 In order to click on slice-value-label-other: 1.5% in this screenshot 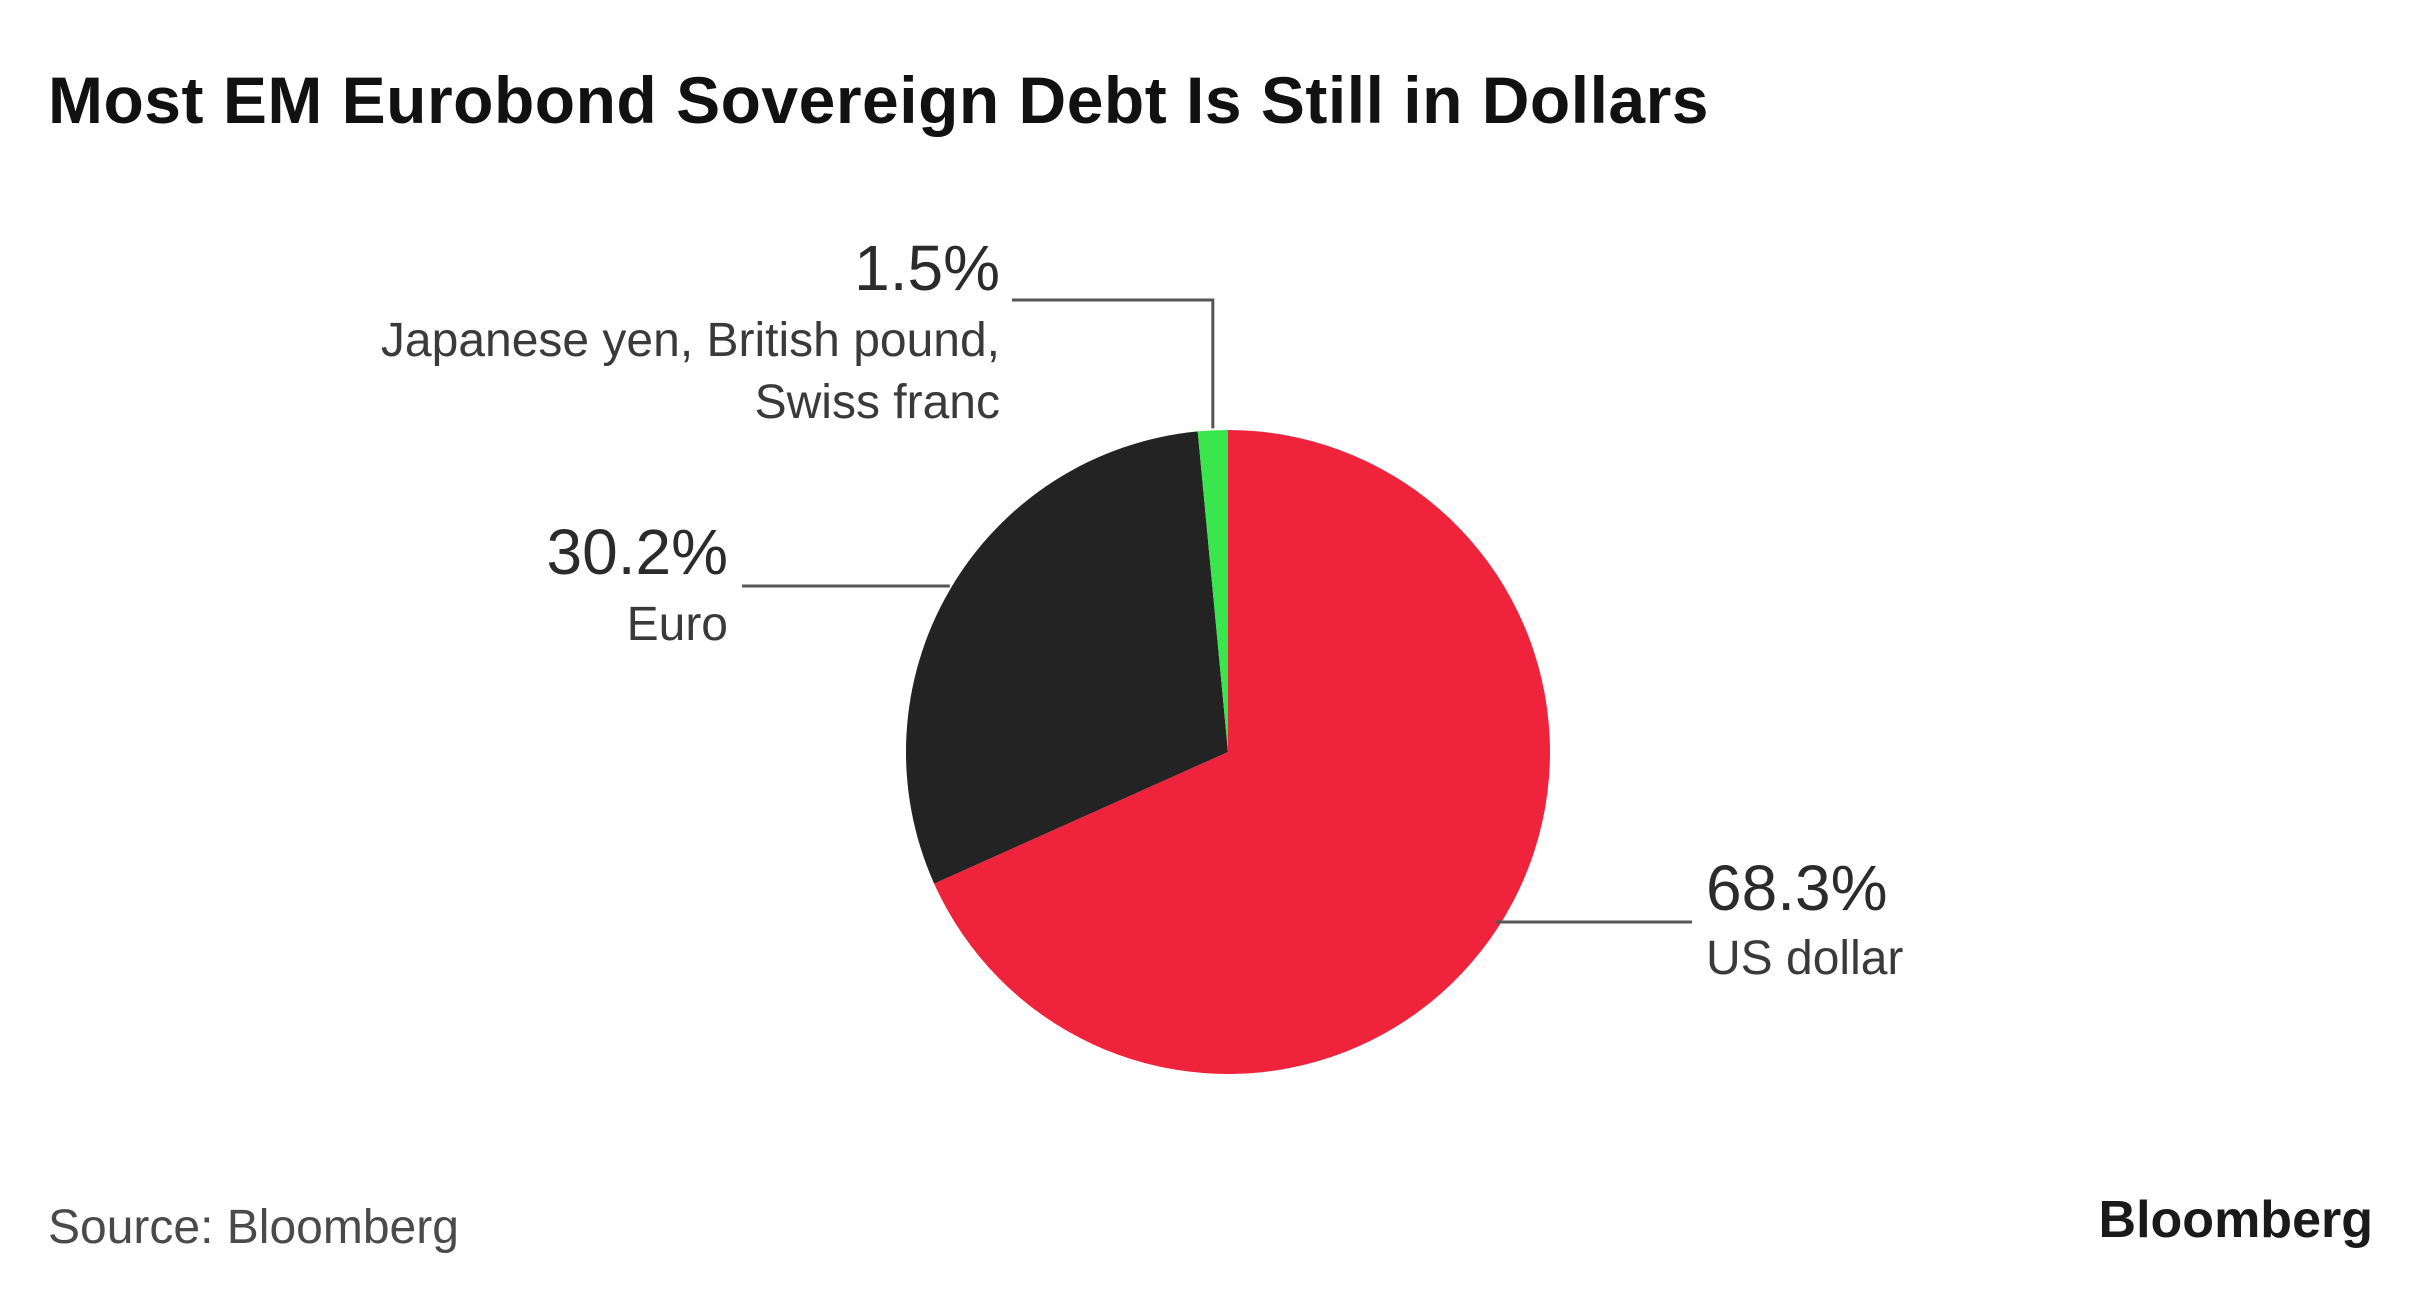, I will do `click(927, 268)`.